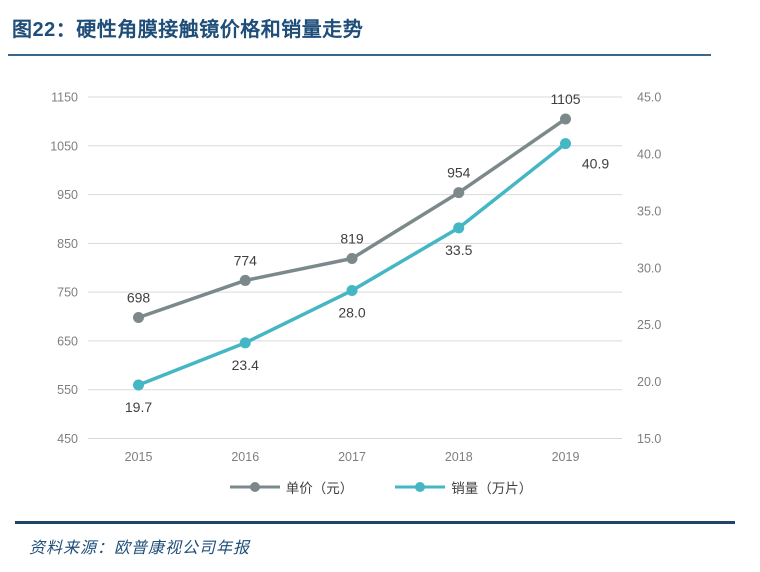  What do you see at coordinates (649, 382) in the screenshot?
I see `right-axis-tick-label: 20.0` at bounding box center [649, 382].